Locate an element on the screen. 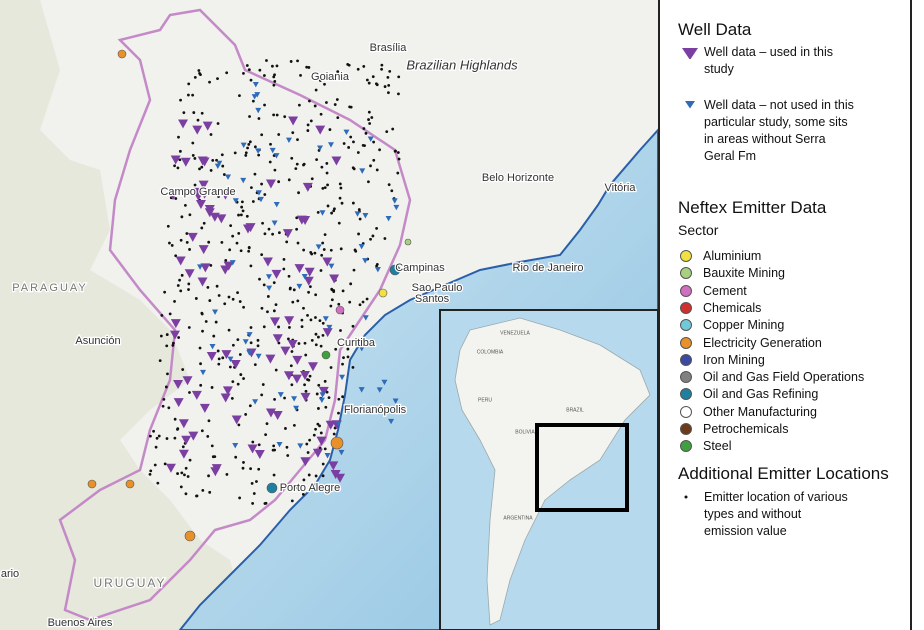 Image resolution: width=924 pixels, height=630 pixels. inset-label: PERU is located at coordinates (485, 400).